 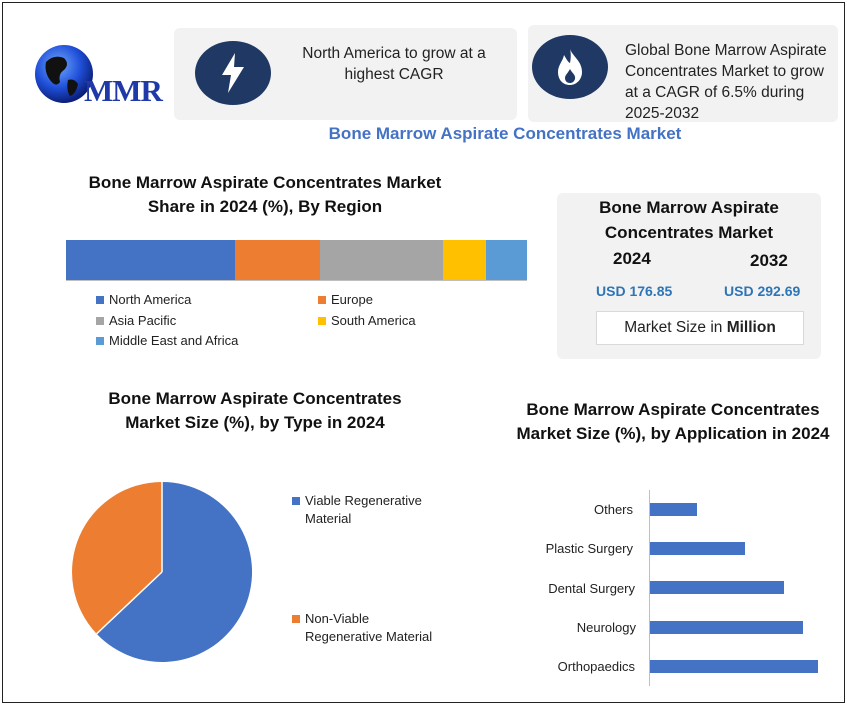 I want to click on region-title-line1: Bone Marrow Aspirate Concentrates Market, so click(x=265, y=182).